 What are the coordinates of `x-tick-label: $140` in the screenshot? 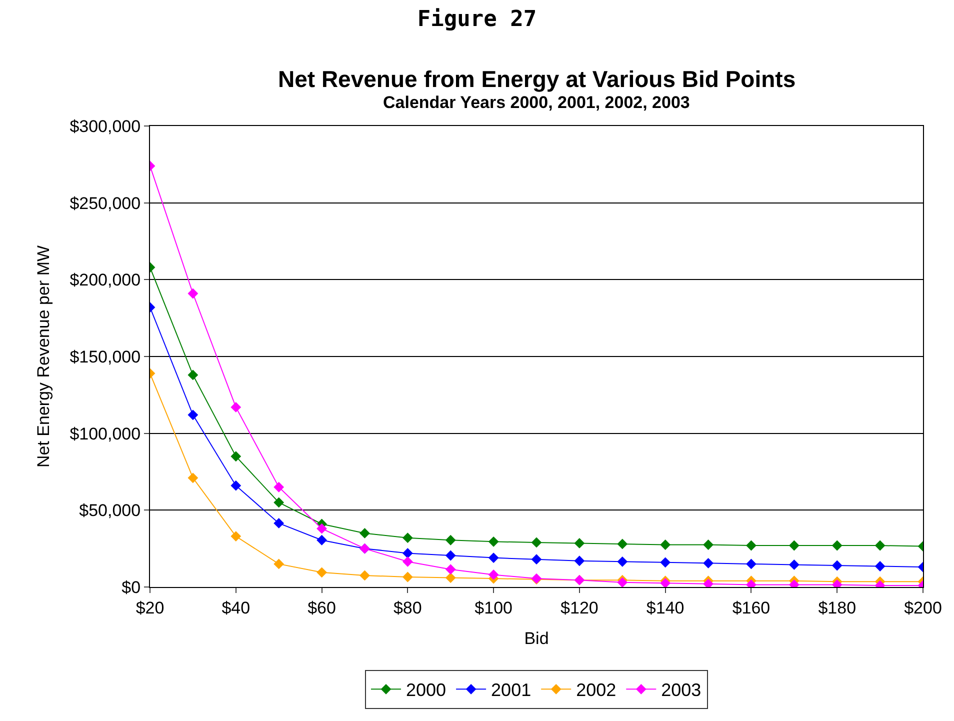 It's located at (665, 608).